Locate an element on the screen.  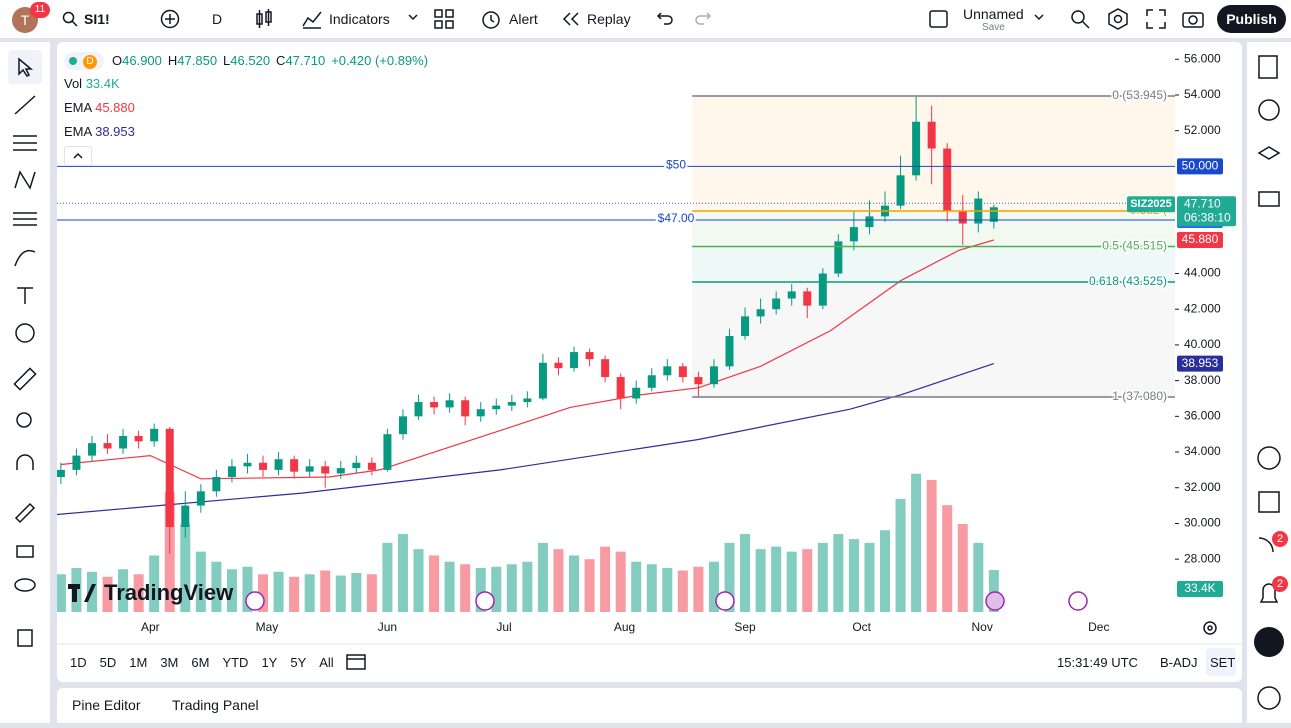
panel-tab: Pine Editor is located at coordinates (106, 705).